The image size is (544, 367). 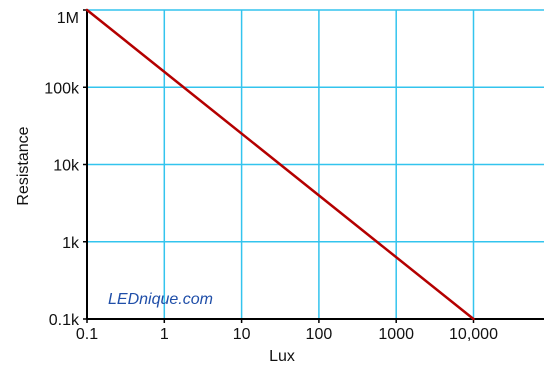 I want to click on y-tick-label-4: 1M, so click(x=68, y=18).